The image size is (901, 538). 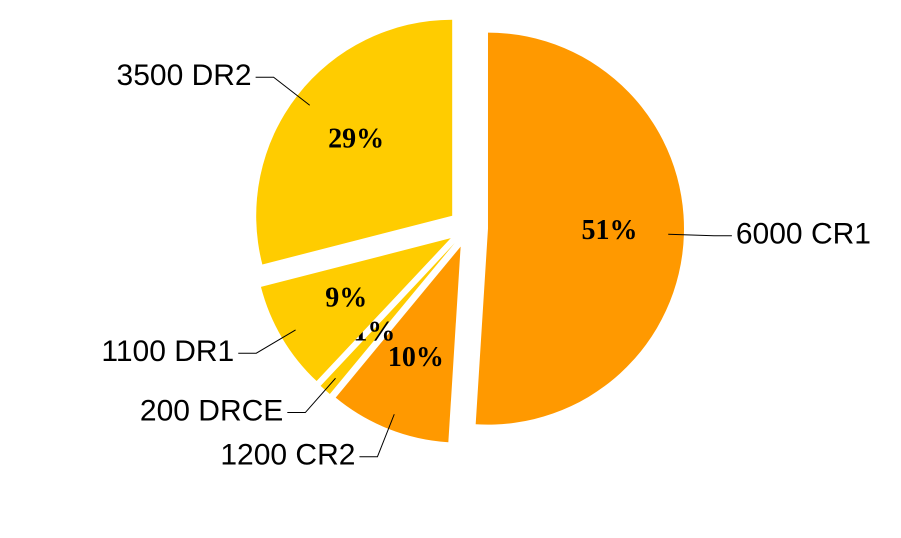 What do you see at coordinates (803, 234) in the screenshot?
I see `category-label: 6000 CR1` at bounding box center [803, 234].